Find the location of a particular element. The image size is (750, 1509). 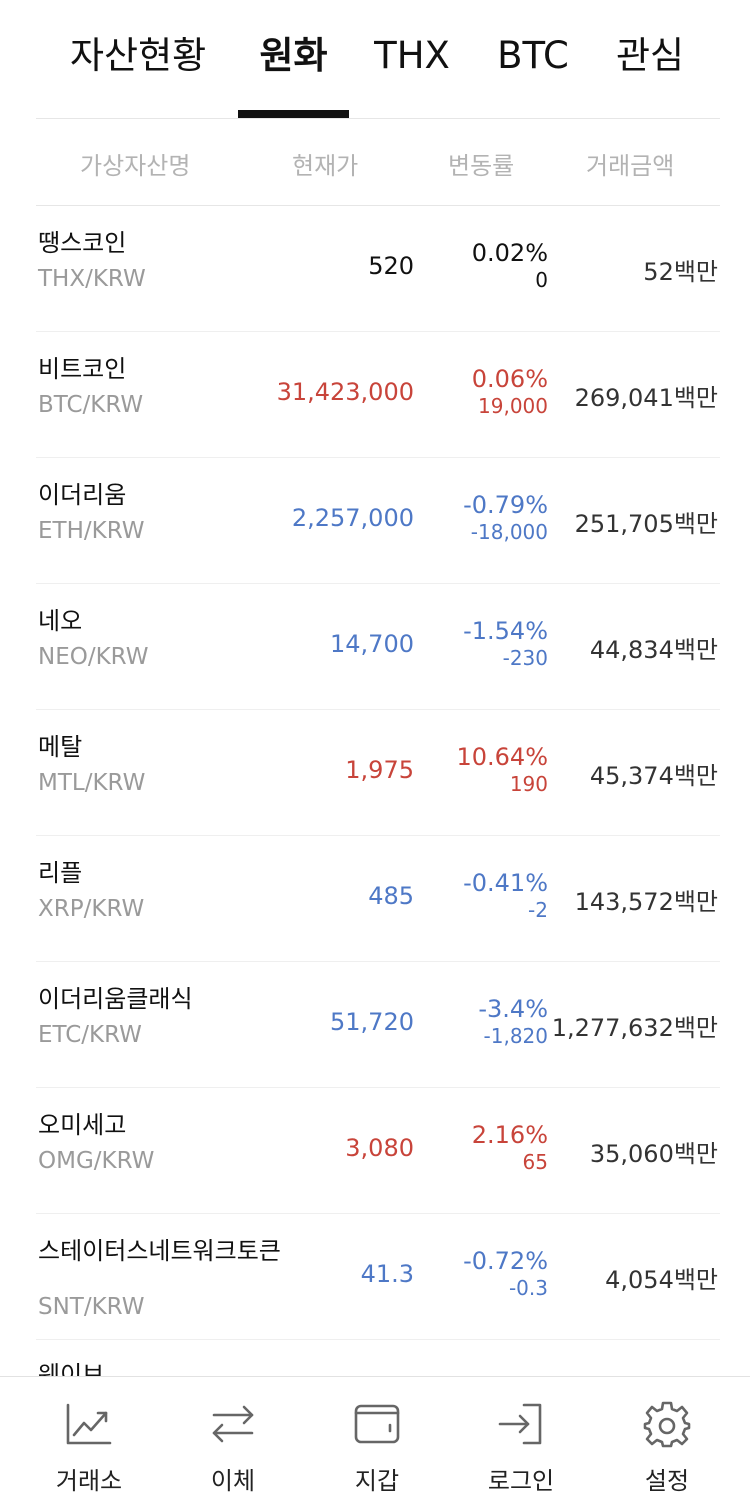

tab-krw: 원화 is located at coordinates (293, 55).